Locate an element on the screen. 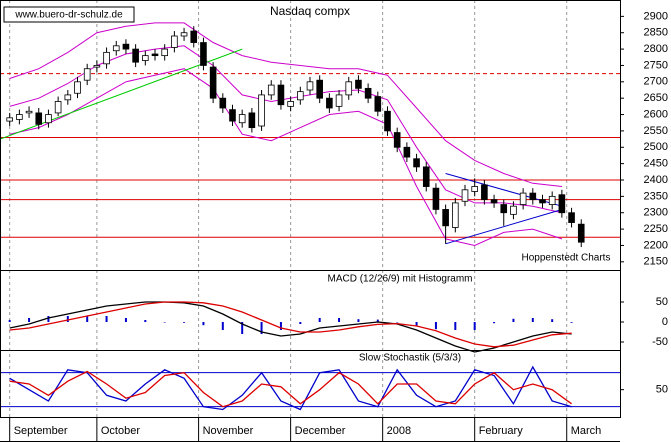  source-box is located at coordinates (69, 14).